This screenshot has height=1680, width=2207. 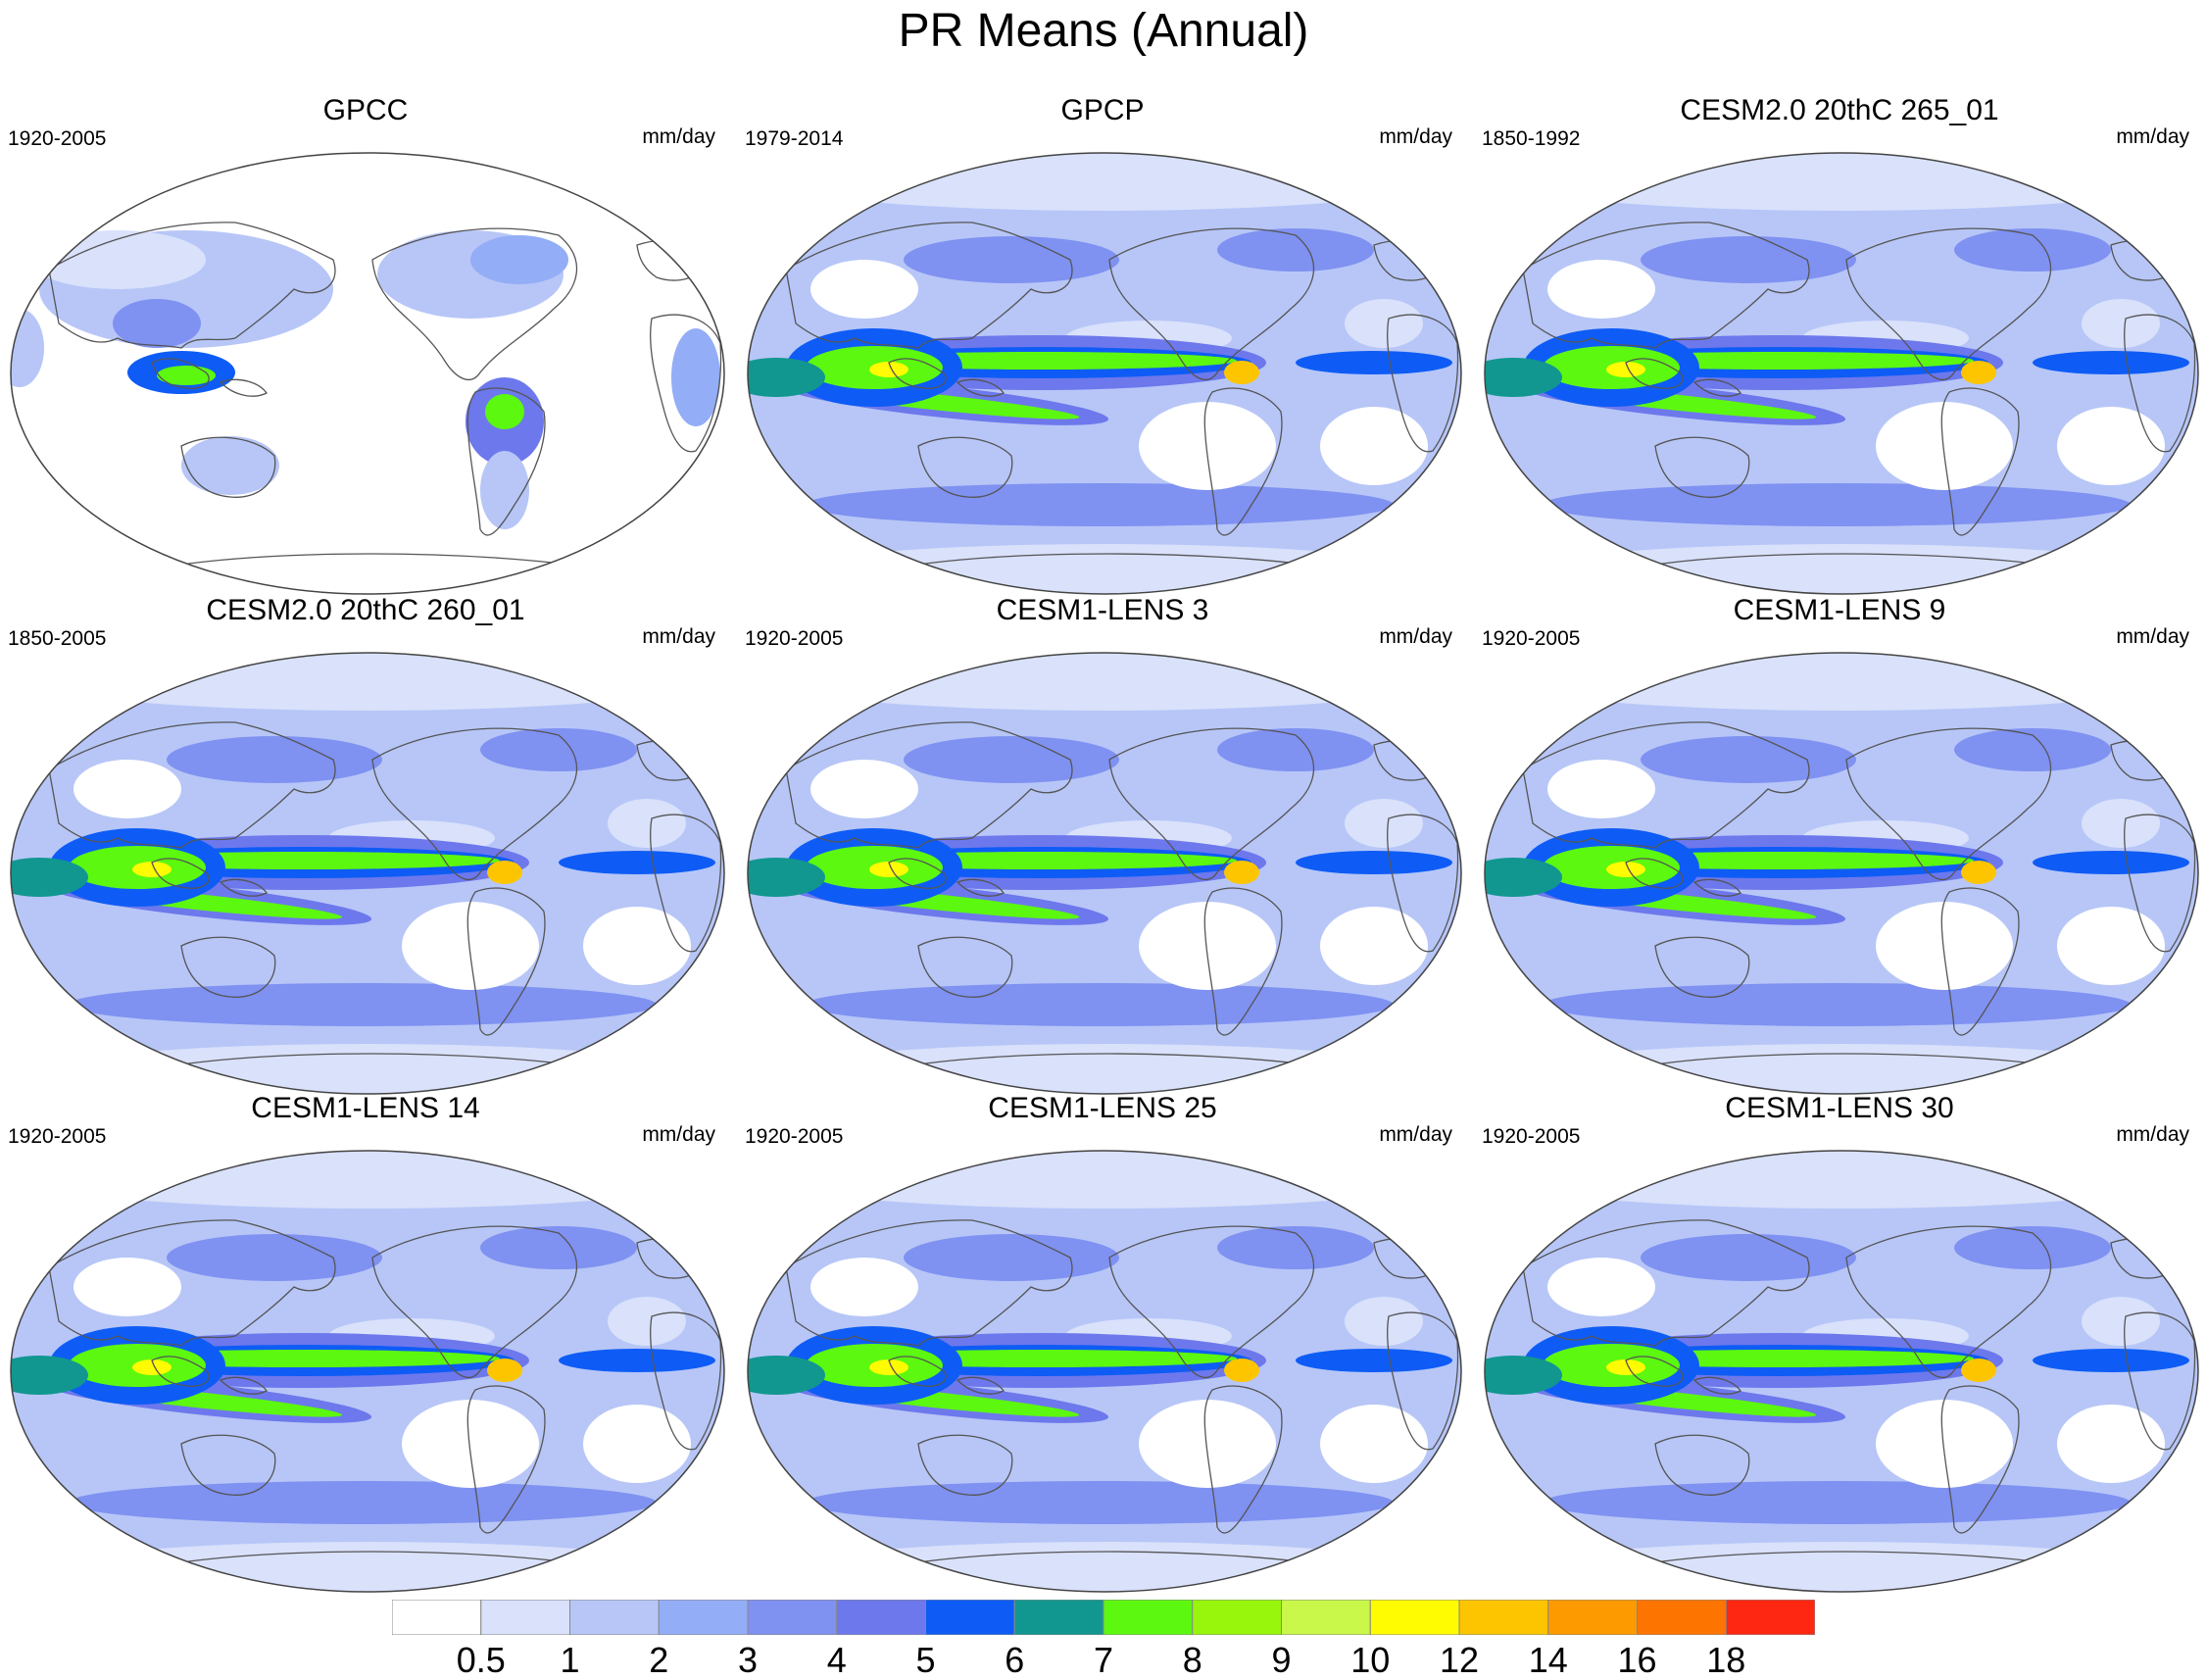 What do you see at coordinates (1625, 1367) in the screenshot?
I see `warm-pool-peak` at bounding box center [1625, 1367].